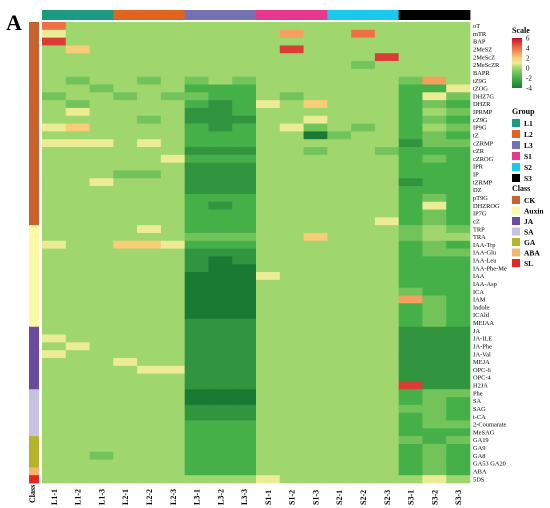  I want to click on row-label: 2MeScZR, so click(486, 65).